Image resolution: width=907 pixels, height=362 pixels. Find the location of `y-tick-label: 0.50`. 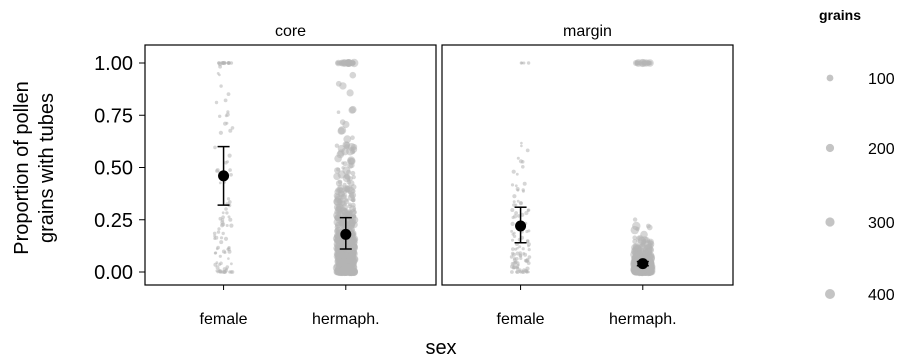

y-tick-label: 0.50 is located at coordinates (113, 169).